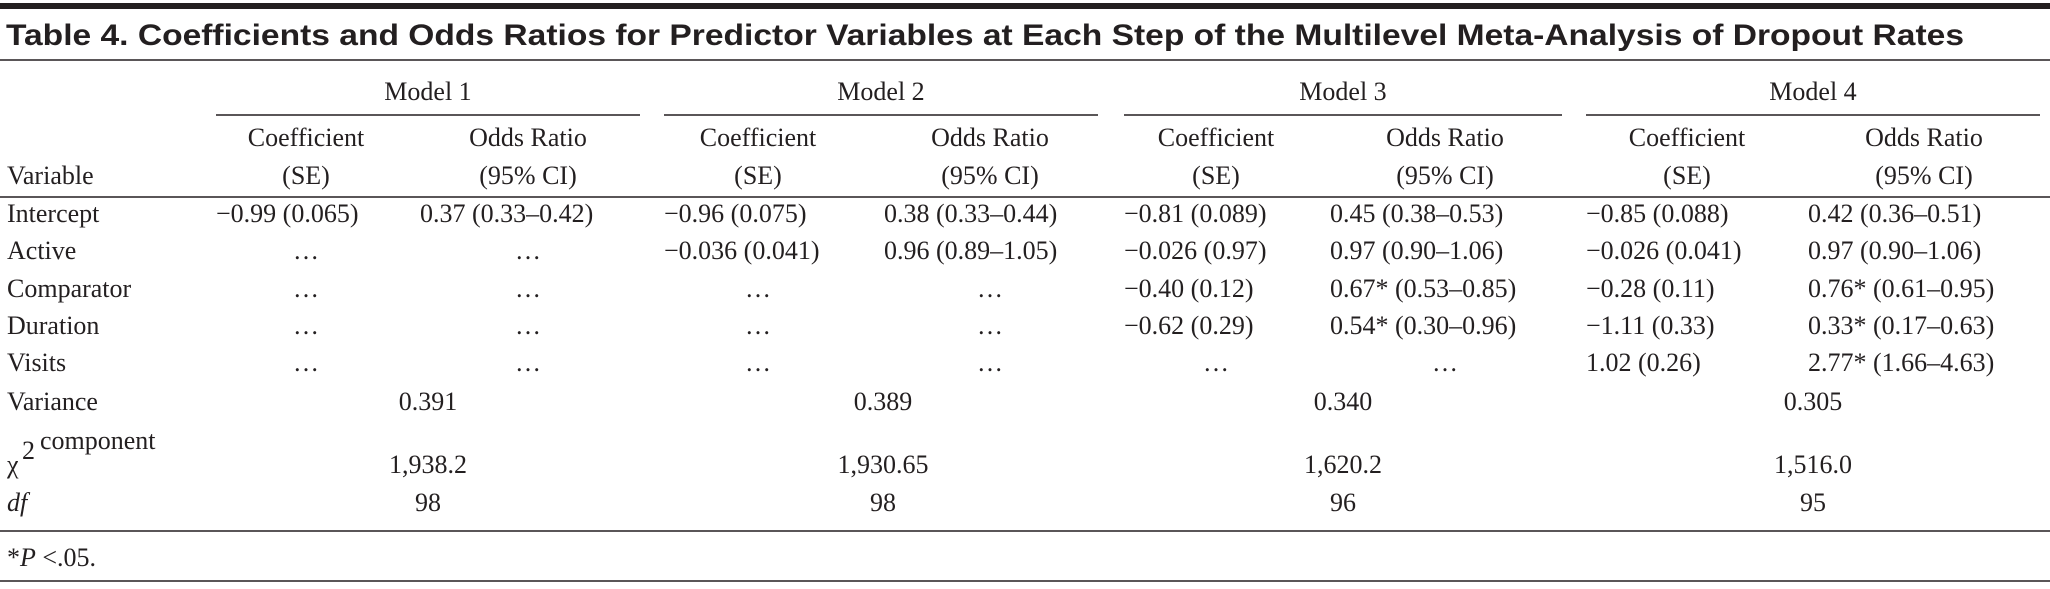  Describe the element at coordinates (1188, 288) in the screenshot. I see `cell: −0.40 (0.12)` at that location.